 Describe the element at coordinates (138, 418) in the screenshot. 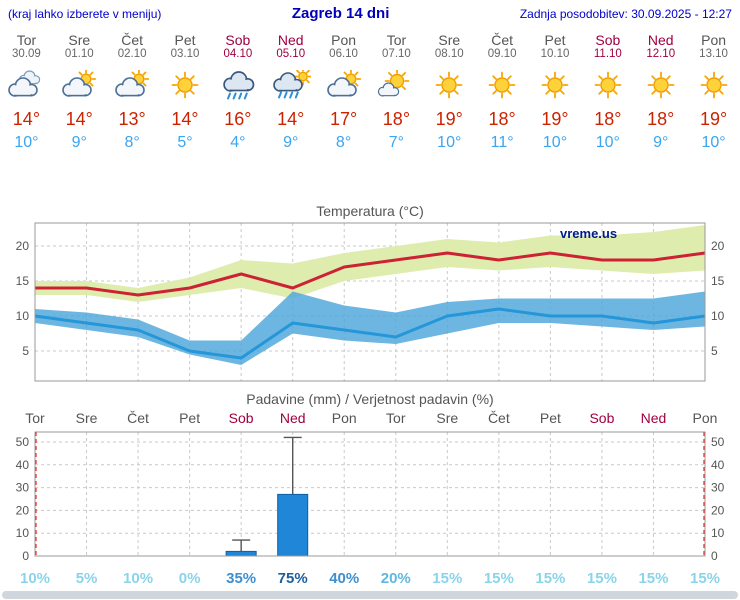

I see `precip-day-label: Čet` at that location.